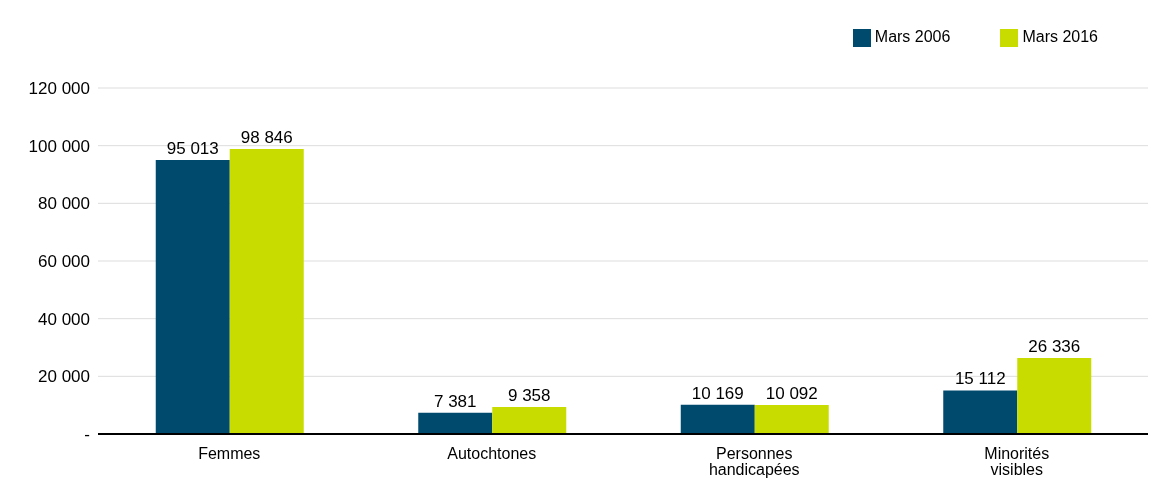 The image size is (1171, 482). What do you see at coordinates (64, 262) in the screenshot?
I see `y-tick-label: 60 000` at bounding box center [64, 262].